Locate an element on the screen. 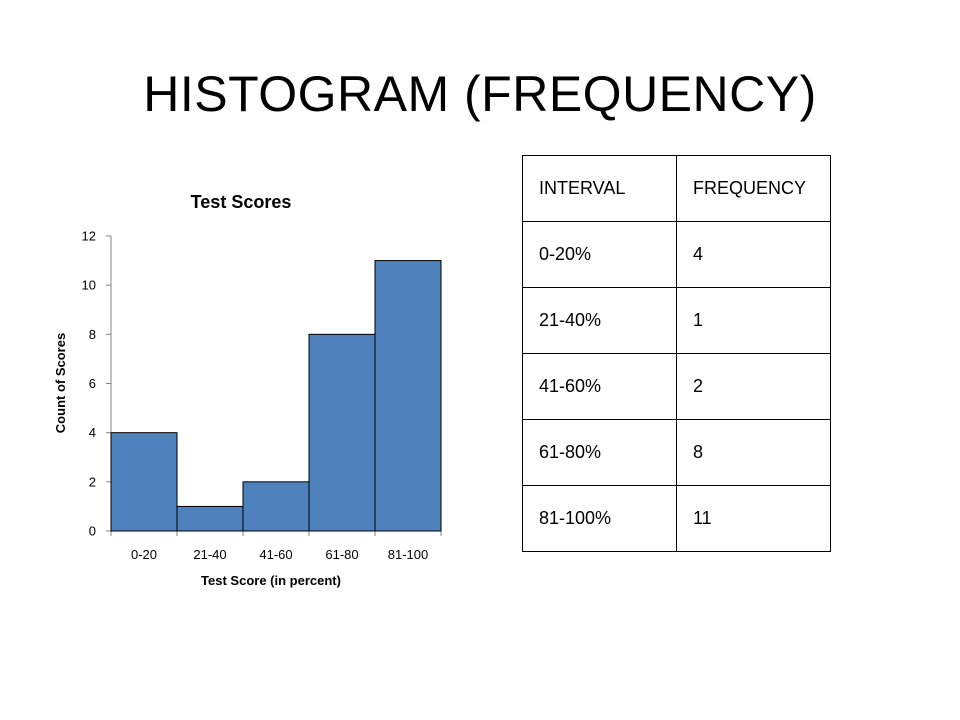 Image resolution: width=960 pixels, height=720 pixels. y-tick-label: 12 is located at coordinates (89, 236).